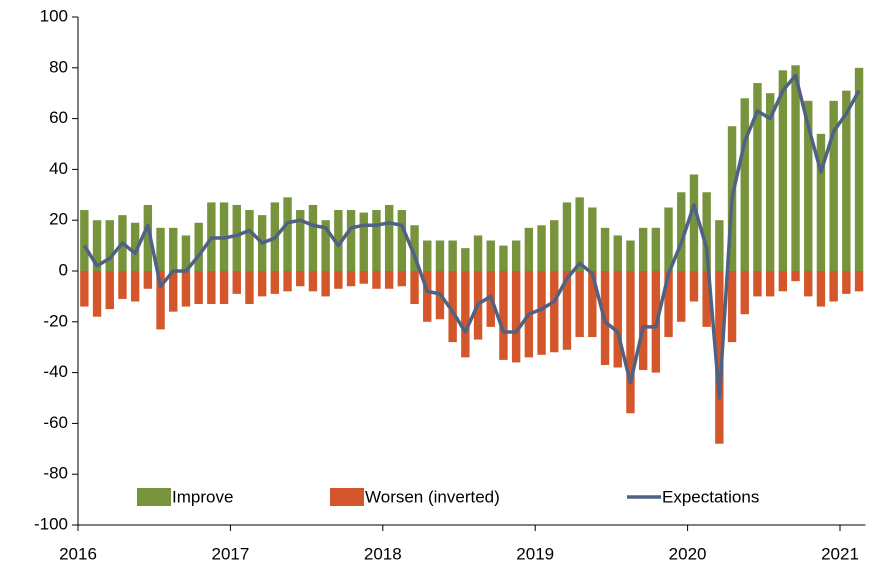  Describe the element at coordinates (202, 496) in the screenshot. I see `legend-label: Improve` at that location.